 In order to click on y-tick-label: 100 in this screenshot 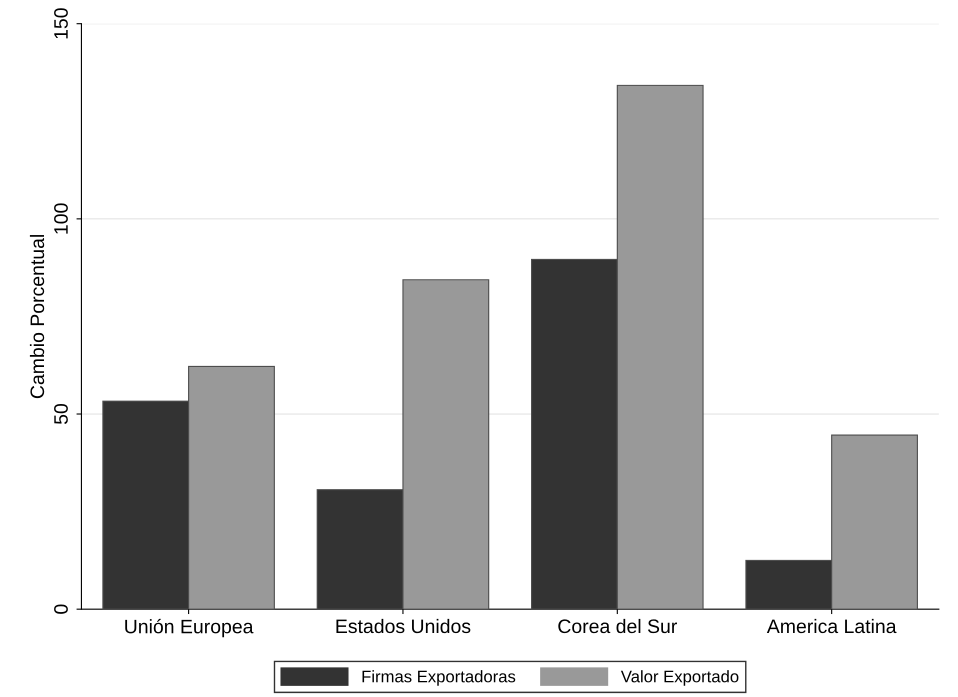, I will do `click(61, 218)`.